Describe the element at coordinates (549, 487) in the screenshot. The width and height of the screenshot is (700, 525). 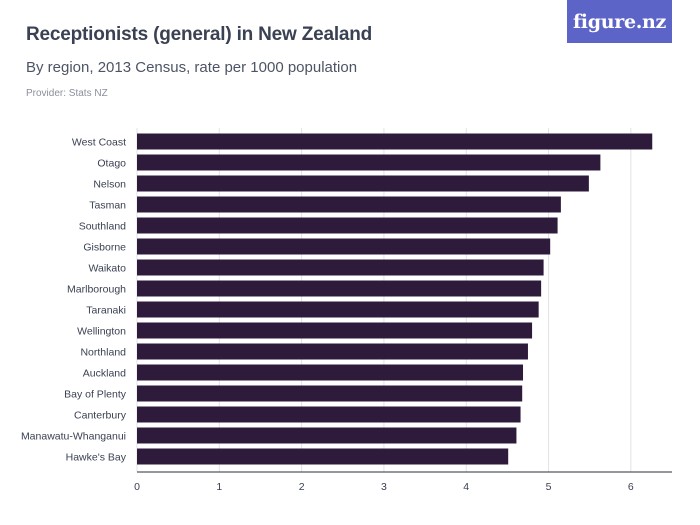
I see `x-tick-label: 5` at that location.